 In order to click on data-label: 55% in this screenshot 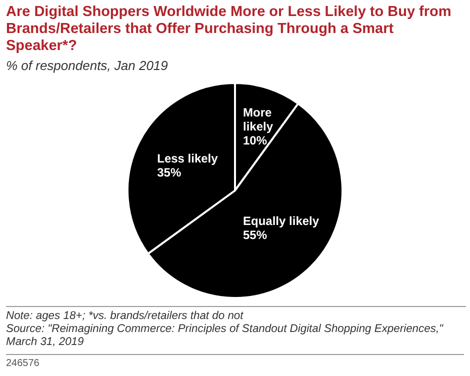, I will do `click(255, 235)`.